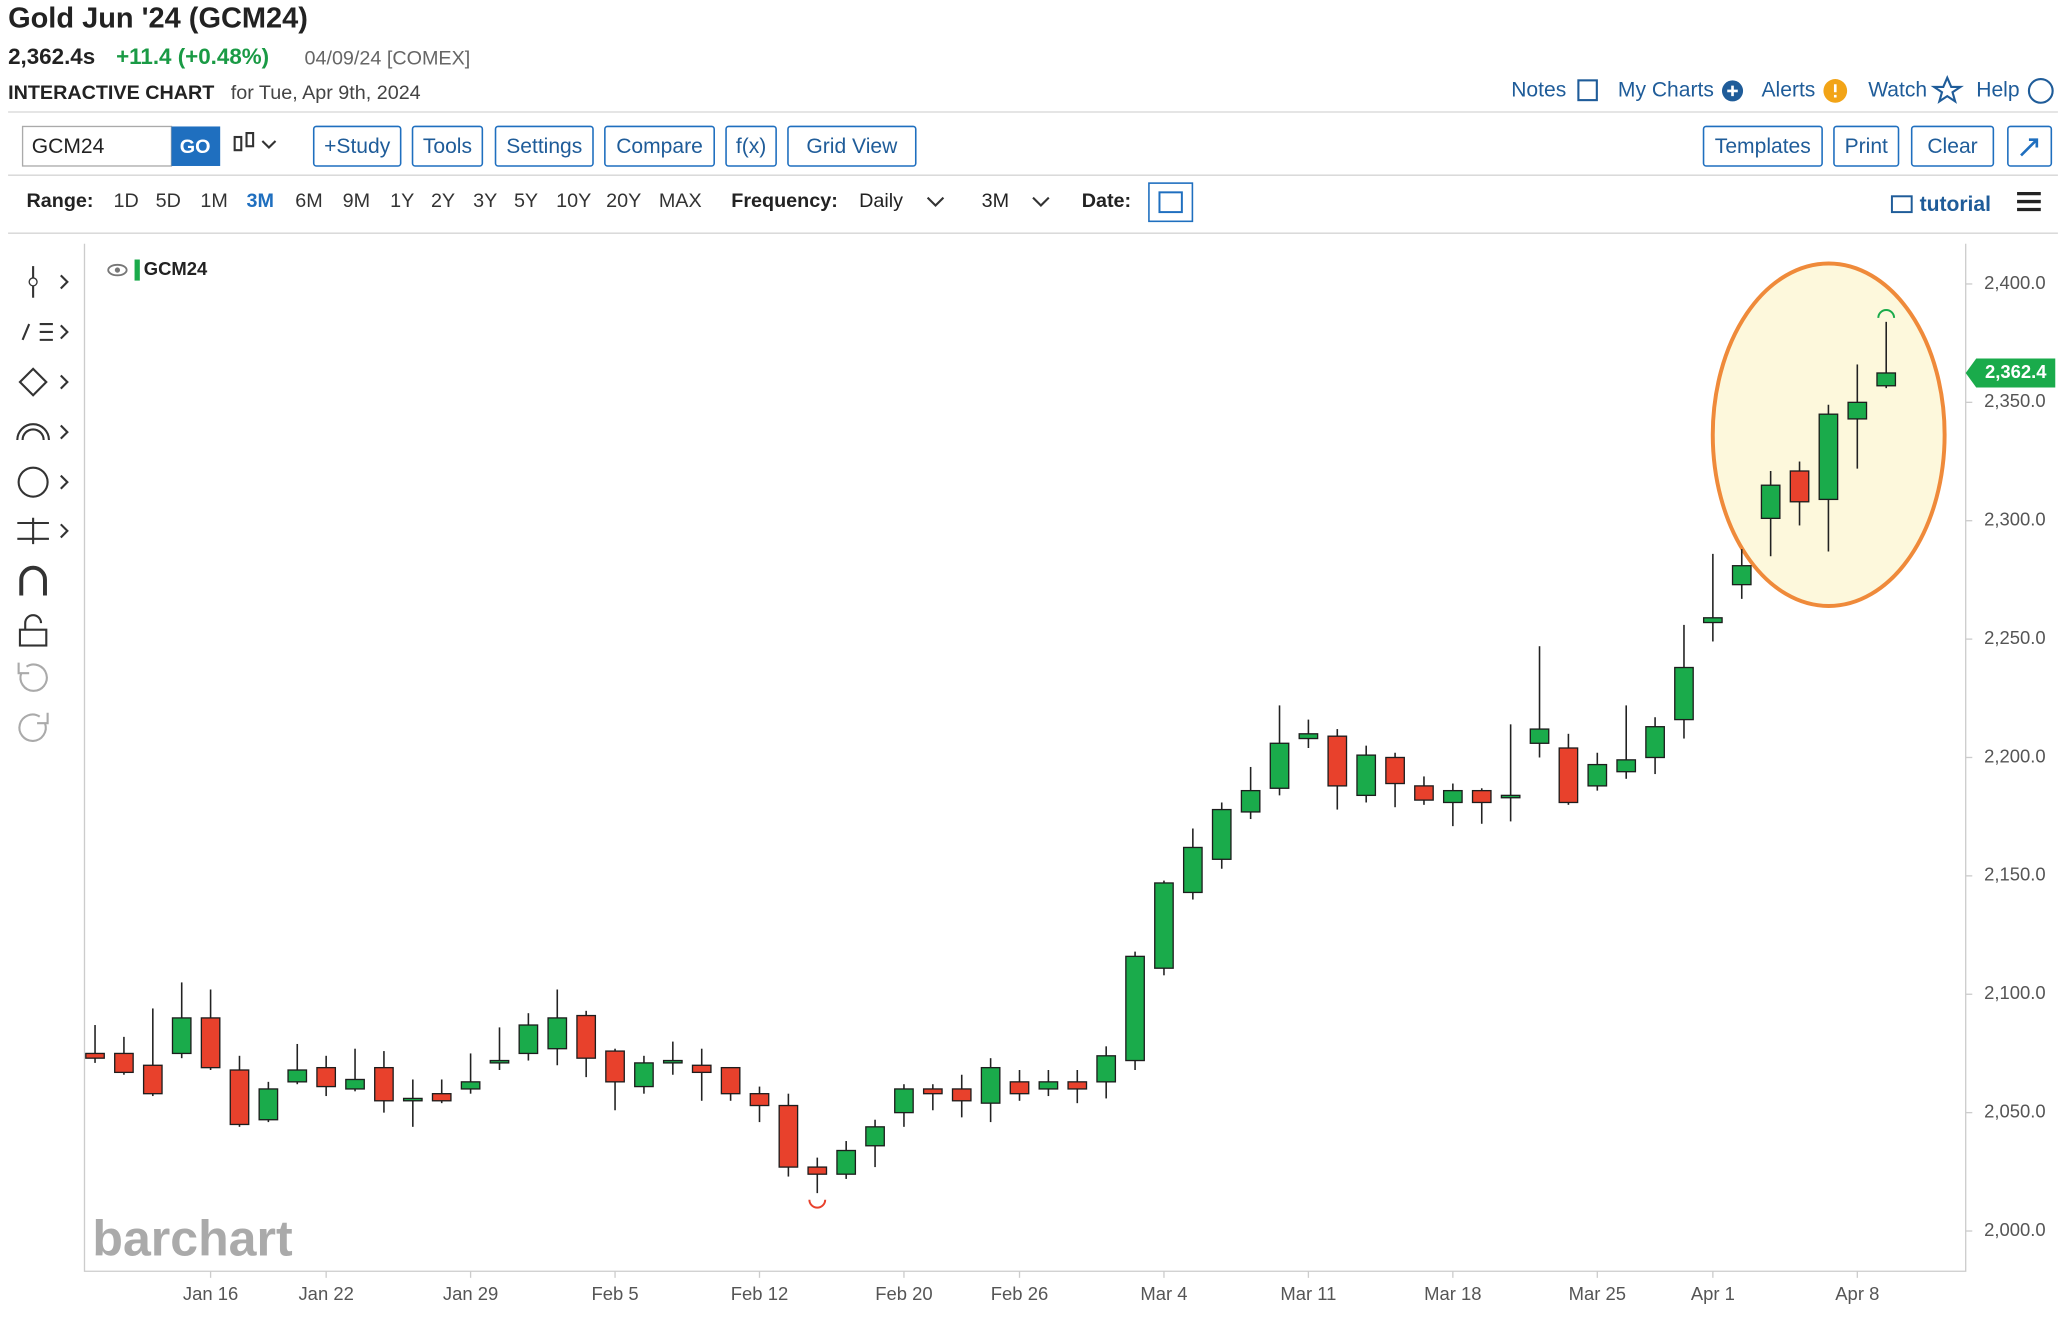  I want to click on legend-label: GCM24, so click(176, 268).